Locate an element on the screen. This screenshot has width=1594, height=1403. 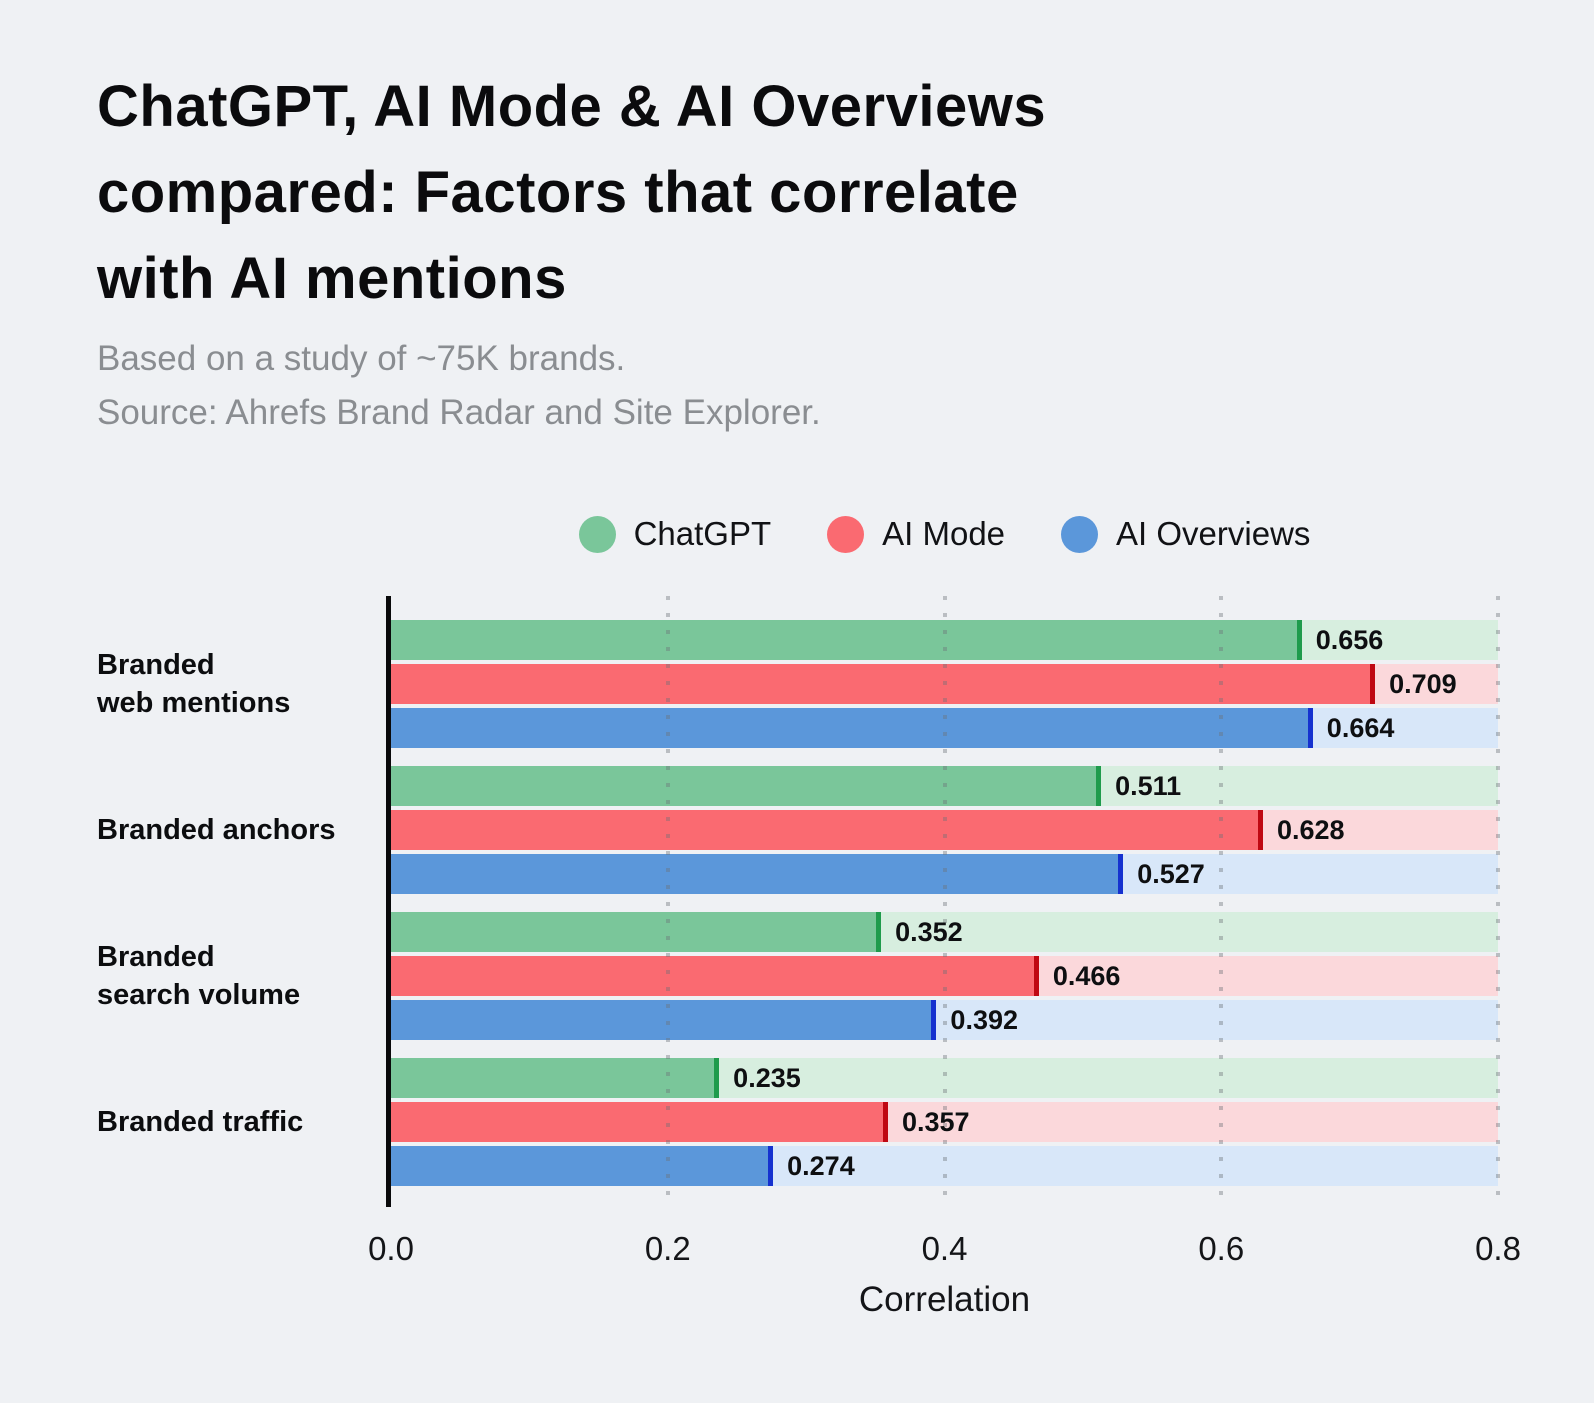
bar-value-label: 0.664 is located at coordinates (1360, 727).